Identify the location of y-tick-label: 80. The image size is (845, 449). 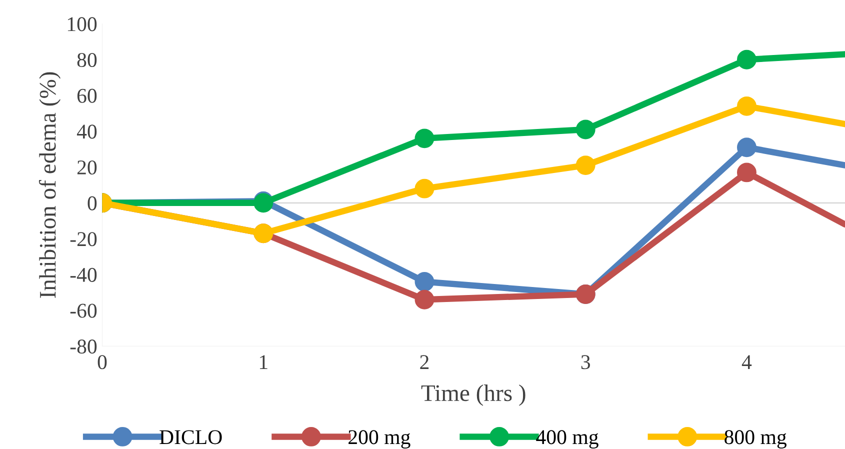
(87, 60).